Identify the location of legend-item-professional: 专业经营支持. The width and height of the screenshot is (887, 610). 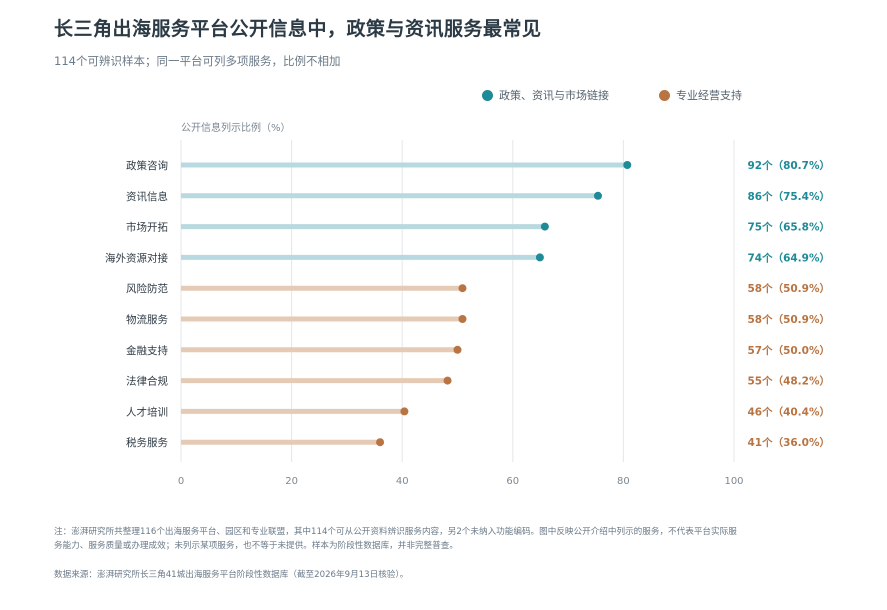
(700, 95).